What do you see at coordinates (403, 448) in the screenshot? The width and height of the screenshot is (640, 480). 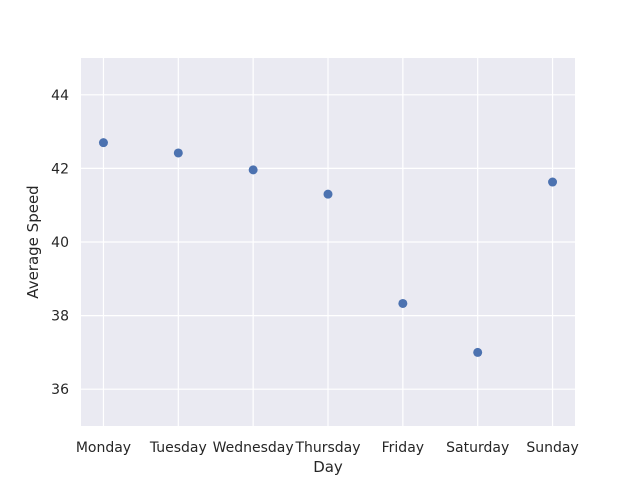 I see `x-tick-label: Friday` at bounding box center [403, 448].